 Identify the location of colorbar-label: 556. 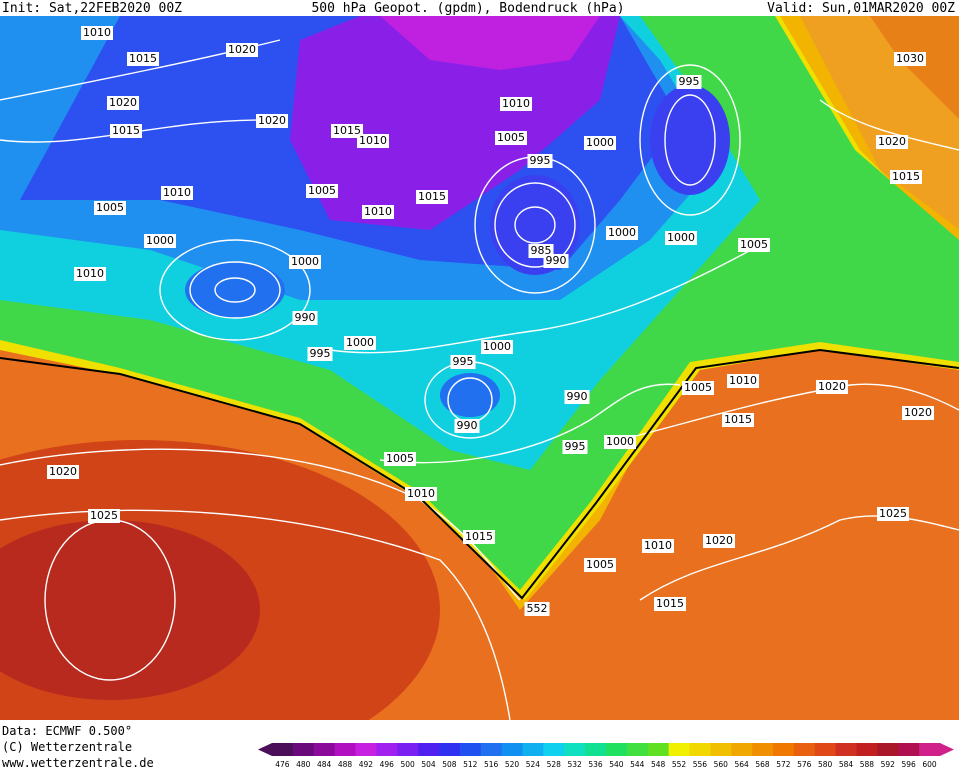
(700, 764).